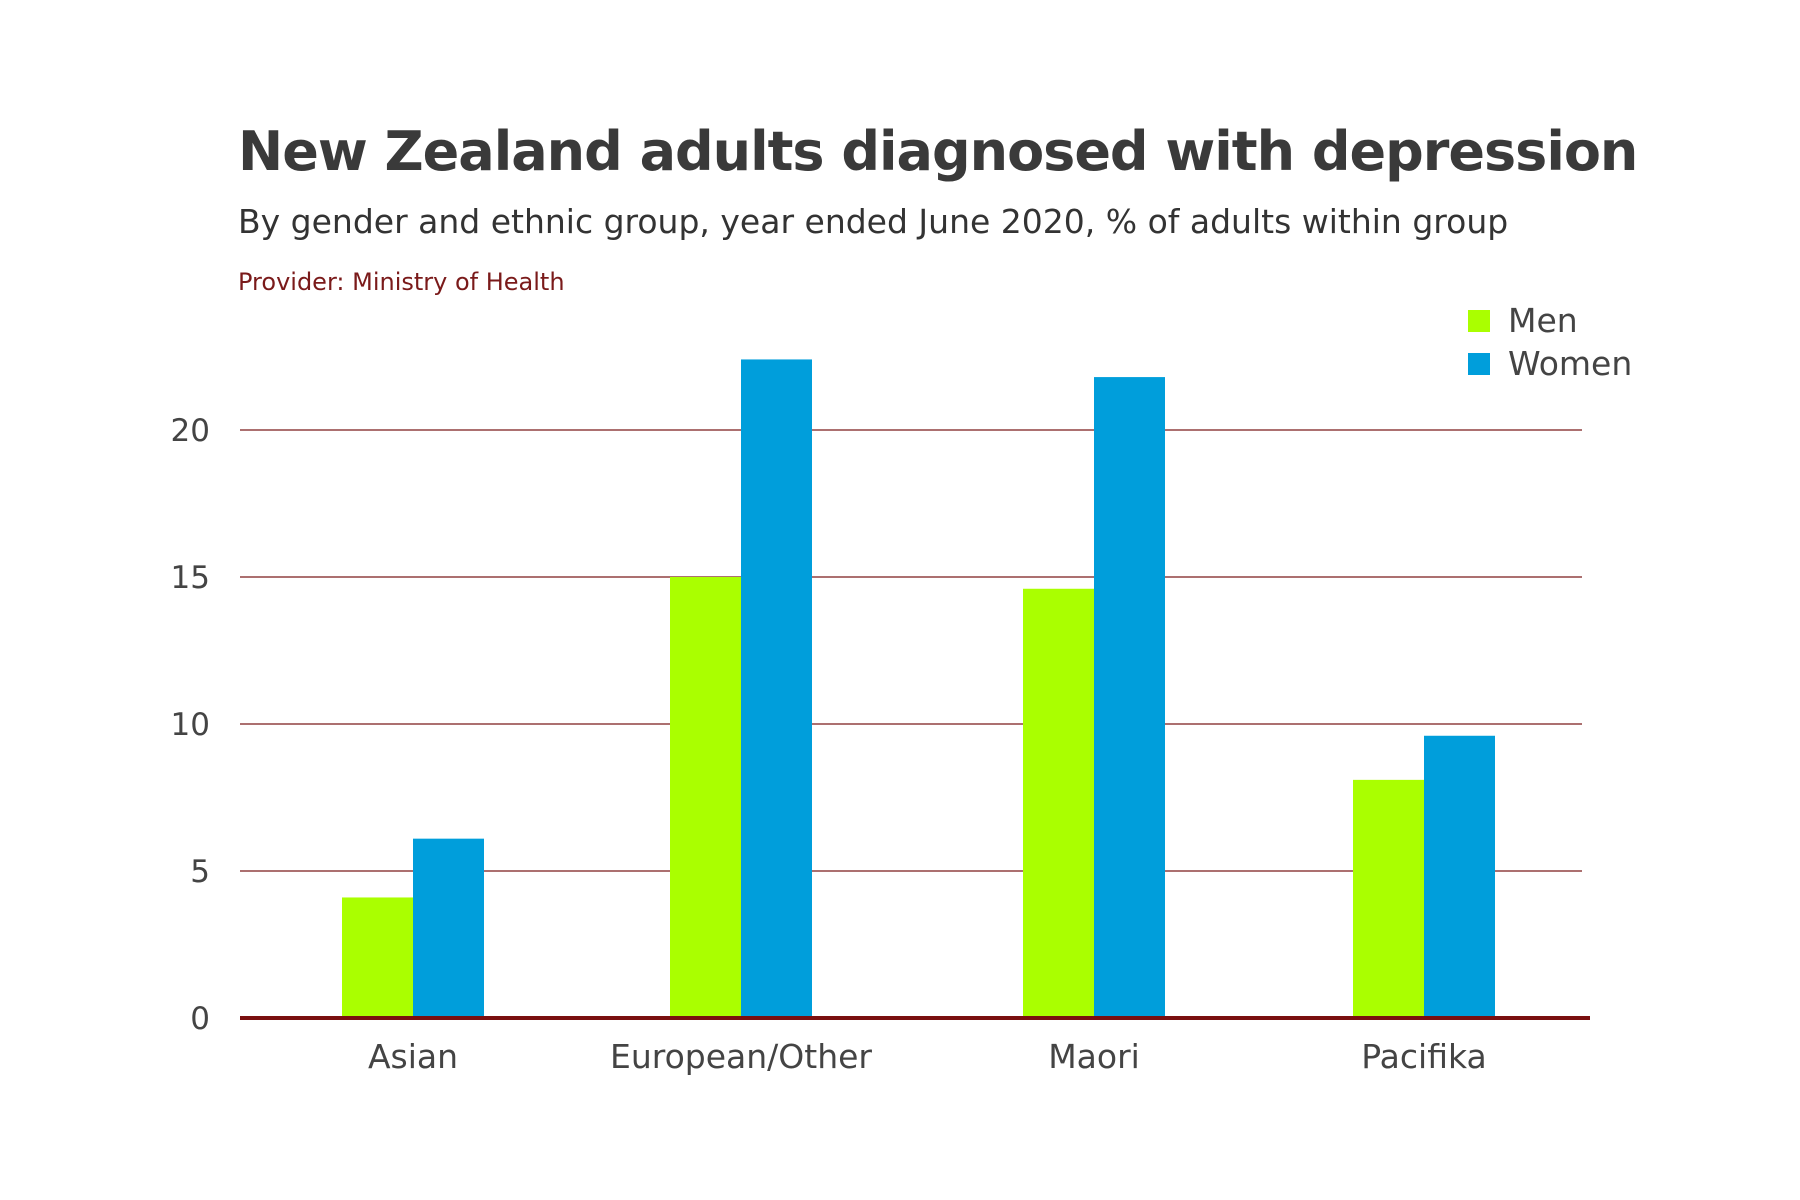  I want to click on provider-note: Provider: Ministry of Health, so click(401, 282).